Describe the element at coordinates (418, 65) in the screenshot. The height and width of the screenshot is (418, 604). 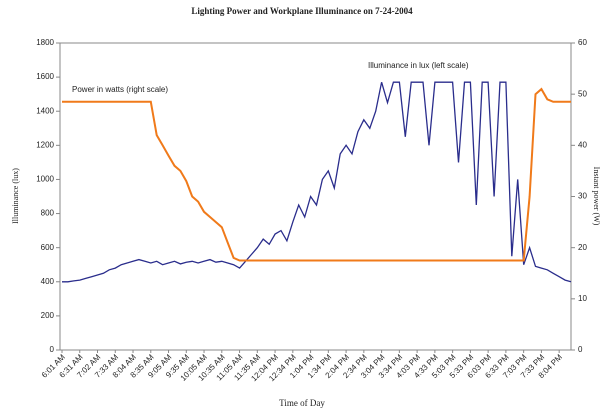
I see `annotation: Illuminance in lux (left scale)` at that location.